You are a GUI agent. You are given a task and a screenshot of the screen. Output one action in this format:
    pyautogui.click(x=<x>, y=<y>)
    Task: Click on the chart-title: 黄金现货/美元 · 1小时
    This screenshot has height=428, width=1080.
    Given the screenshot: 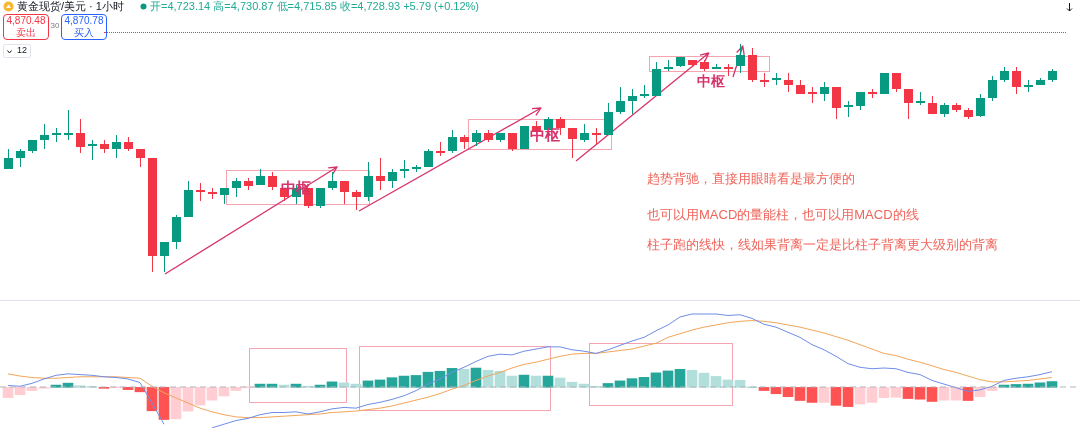 What is the action you would take?
    pyautogui.click(x=70, y=6)
    